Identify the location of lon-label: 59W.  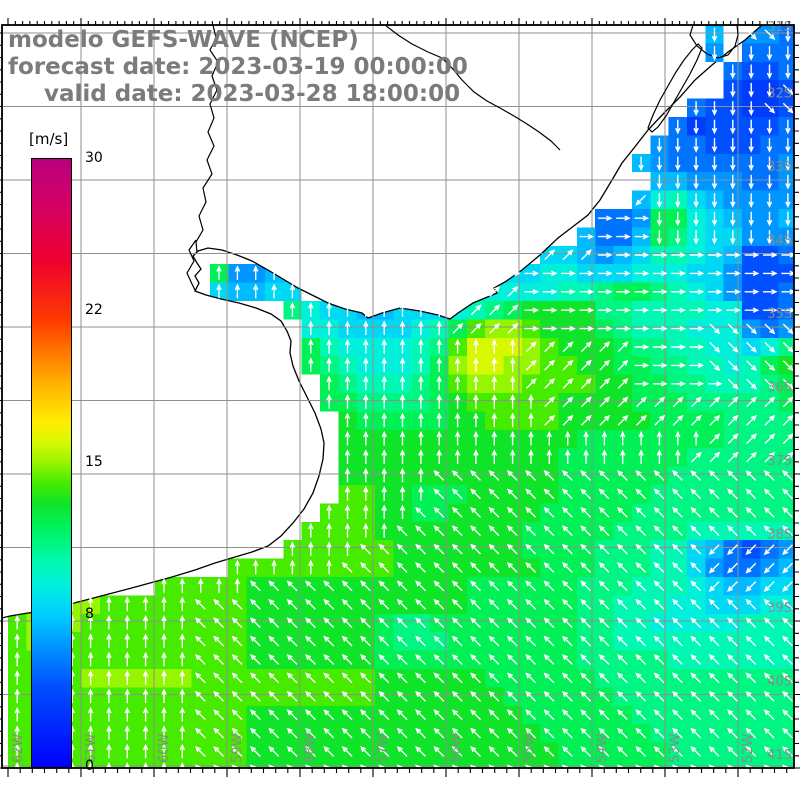
(237, 748).